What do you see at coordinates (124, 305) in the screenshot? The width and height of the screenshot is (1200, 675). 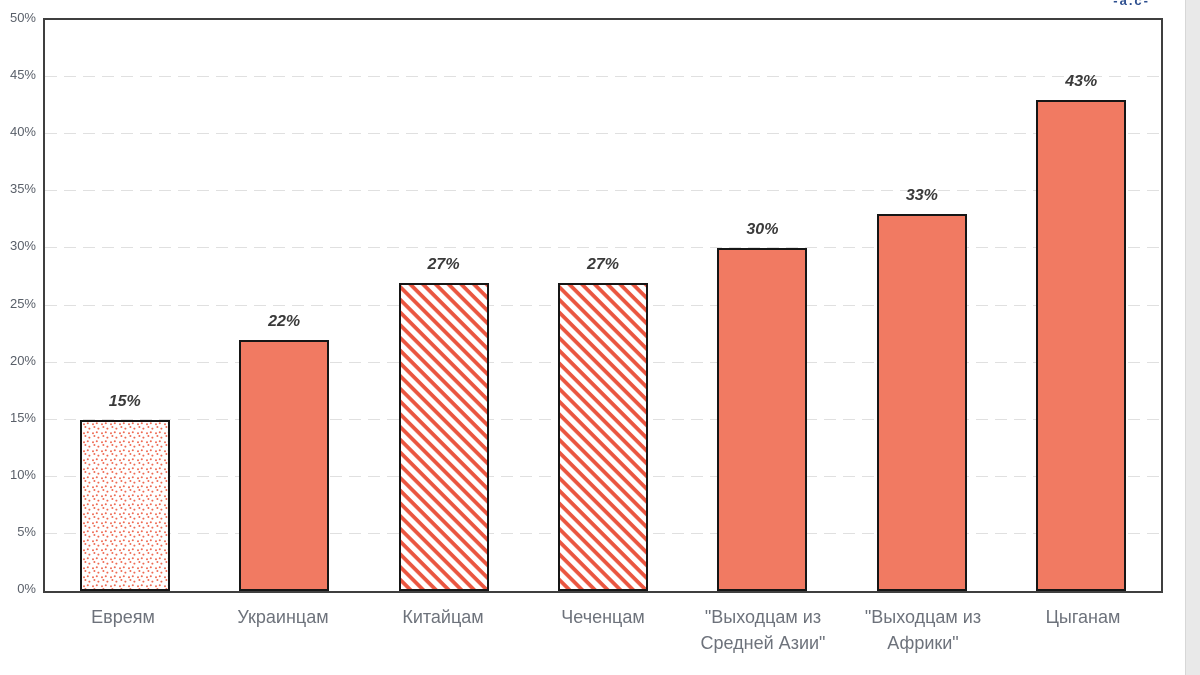 I see `bar-slot: 15%` at bounding box center [124, 305].